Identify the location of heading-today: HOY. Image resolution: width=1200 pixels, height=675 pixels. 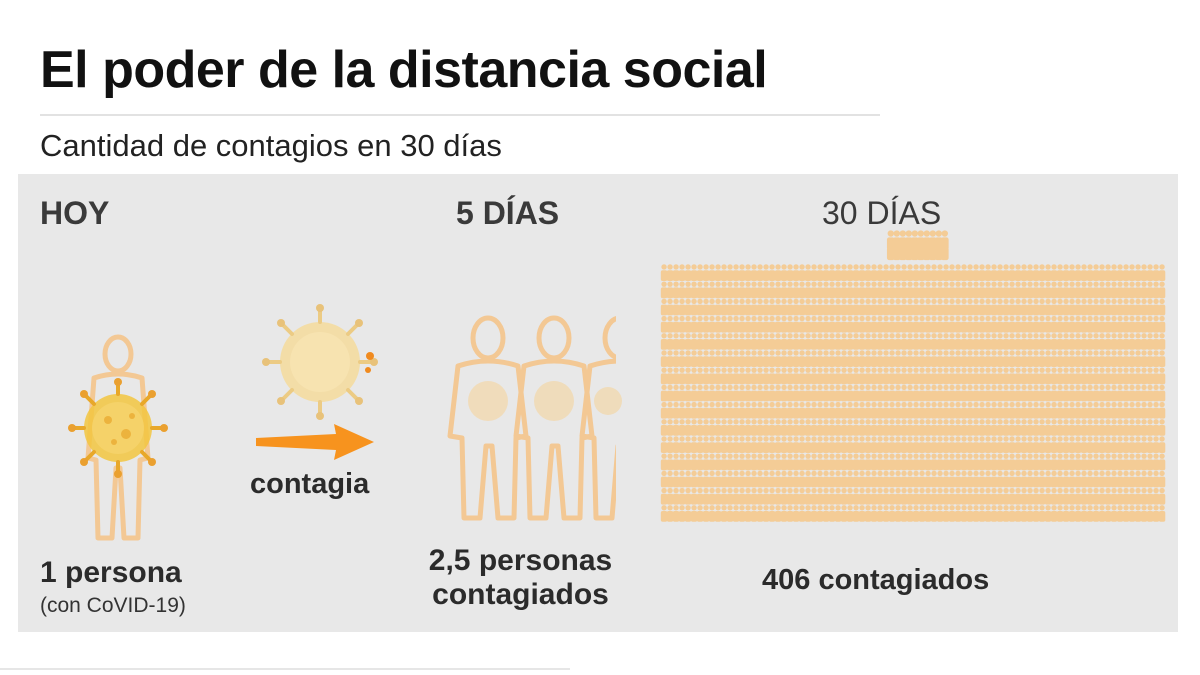
(75, 213).